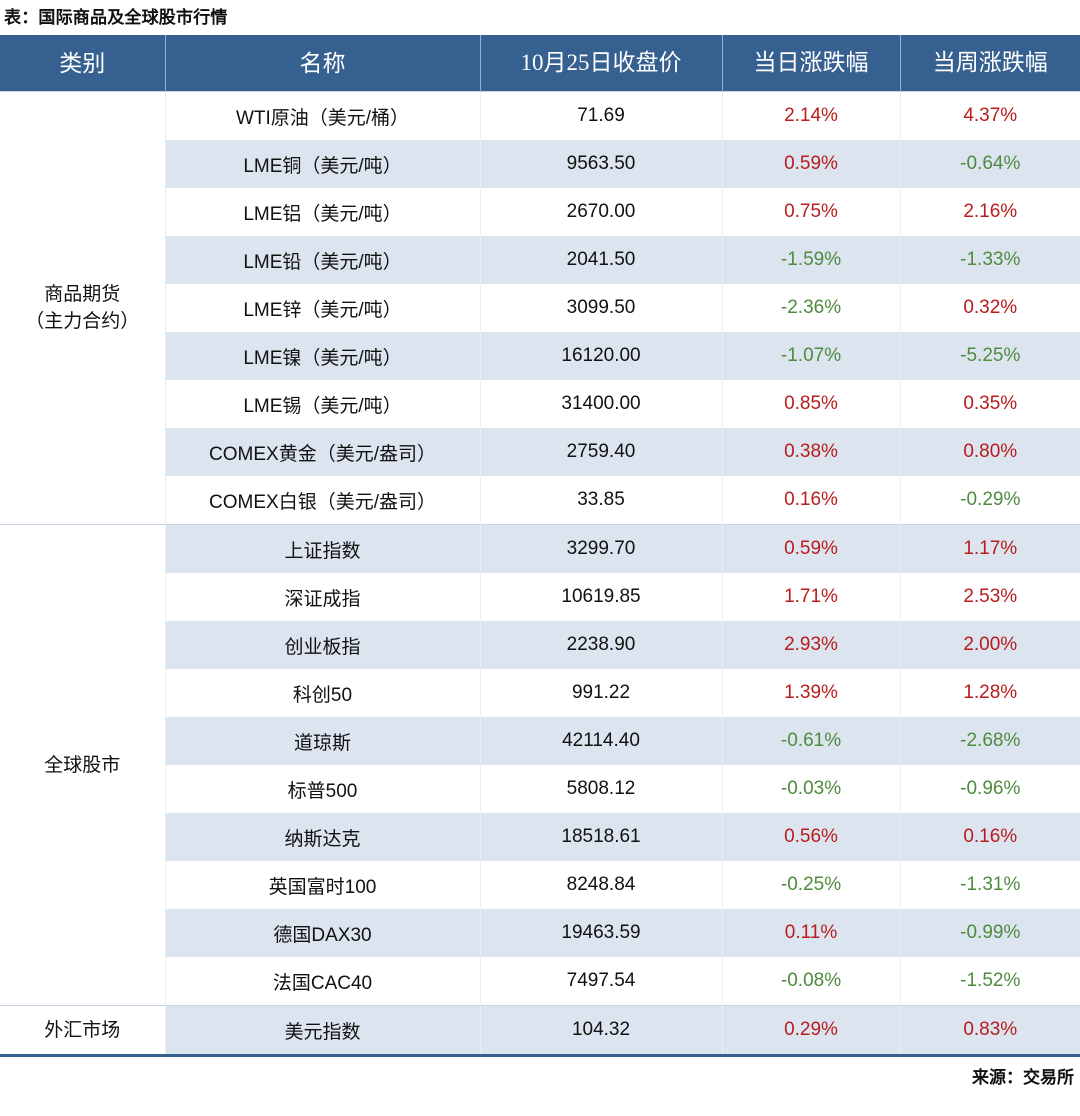  I want to click on table-caption: 表：国际商品及全球股市行情, so click(116, 17).